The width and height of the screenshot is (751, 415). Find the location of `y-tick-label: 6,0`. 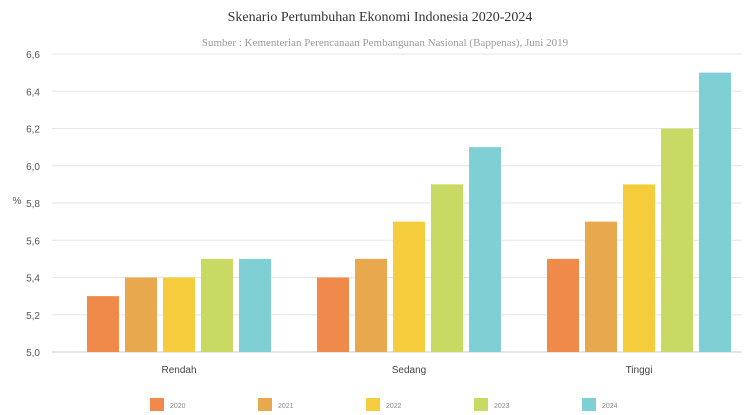

y-tick-label: 6,0 is located at coordinates (33, 167).